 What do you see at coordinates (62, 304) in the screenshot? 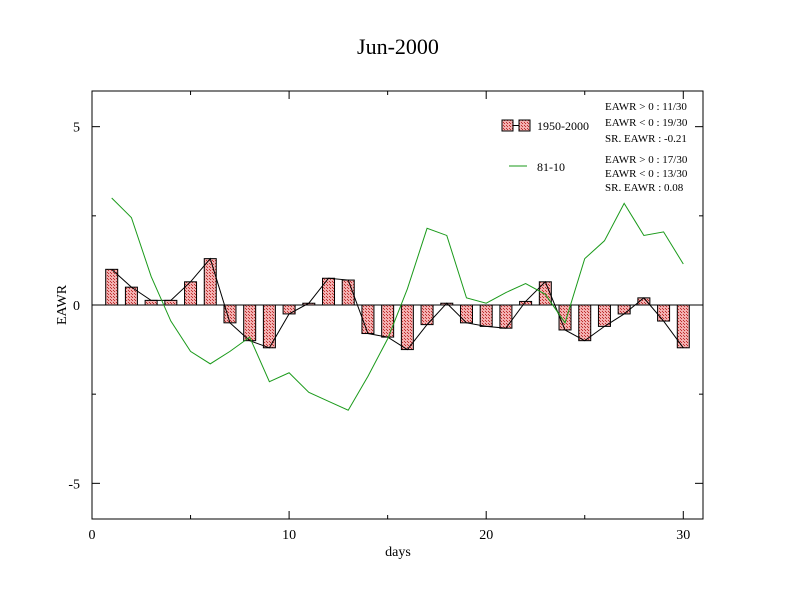
I see `y-axis-label: EAWR` at bounding box center [62, 304].